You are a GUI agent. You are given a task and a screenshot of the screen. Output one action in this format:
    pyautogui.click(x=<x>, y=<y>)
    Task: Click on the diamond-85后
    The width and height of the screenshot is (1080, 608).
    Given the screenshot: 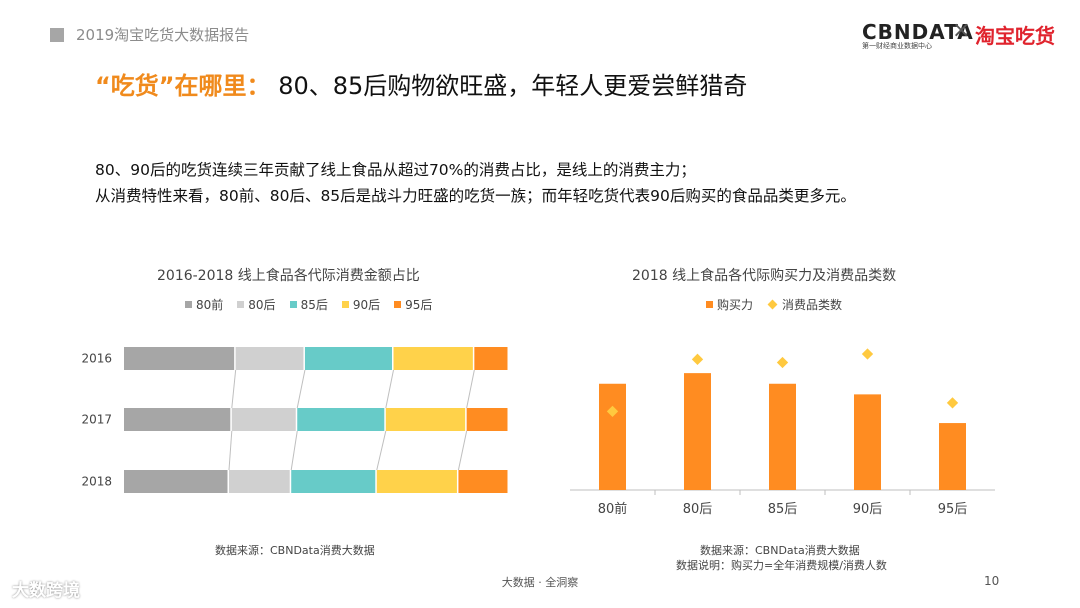 What is the action you would take?
    pyautogui.click(x=782, y=362)
    